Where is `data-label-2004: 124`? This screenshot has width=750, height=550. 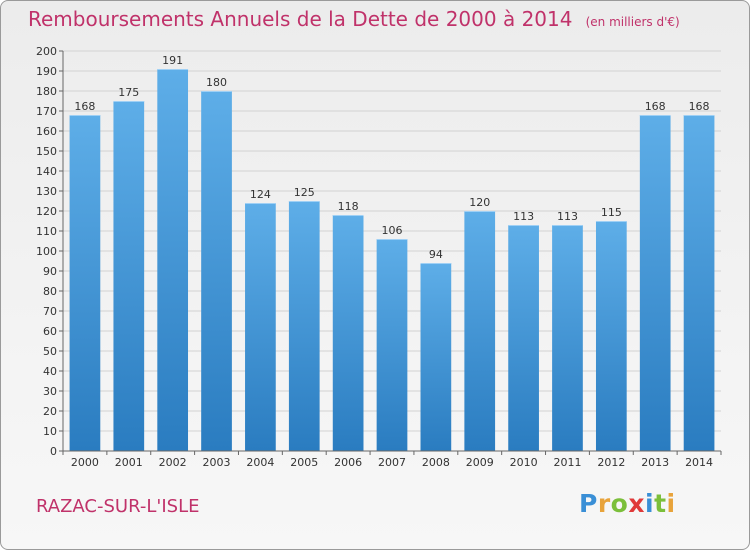 data-label-2004: 124 is located at coordinates (260, 194).